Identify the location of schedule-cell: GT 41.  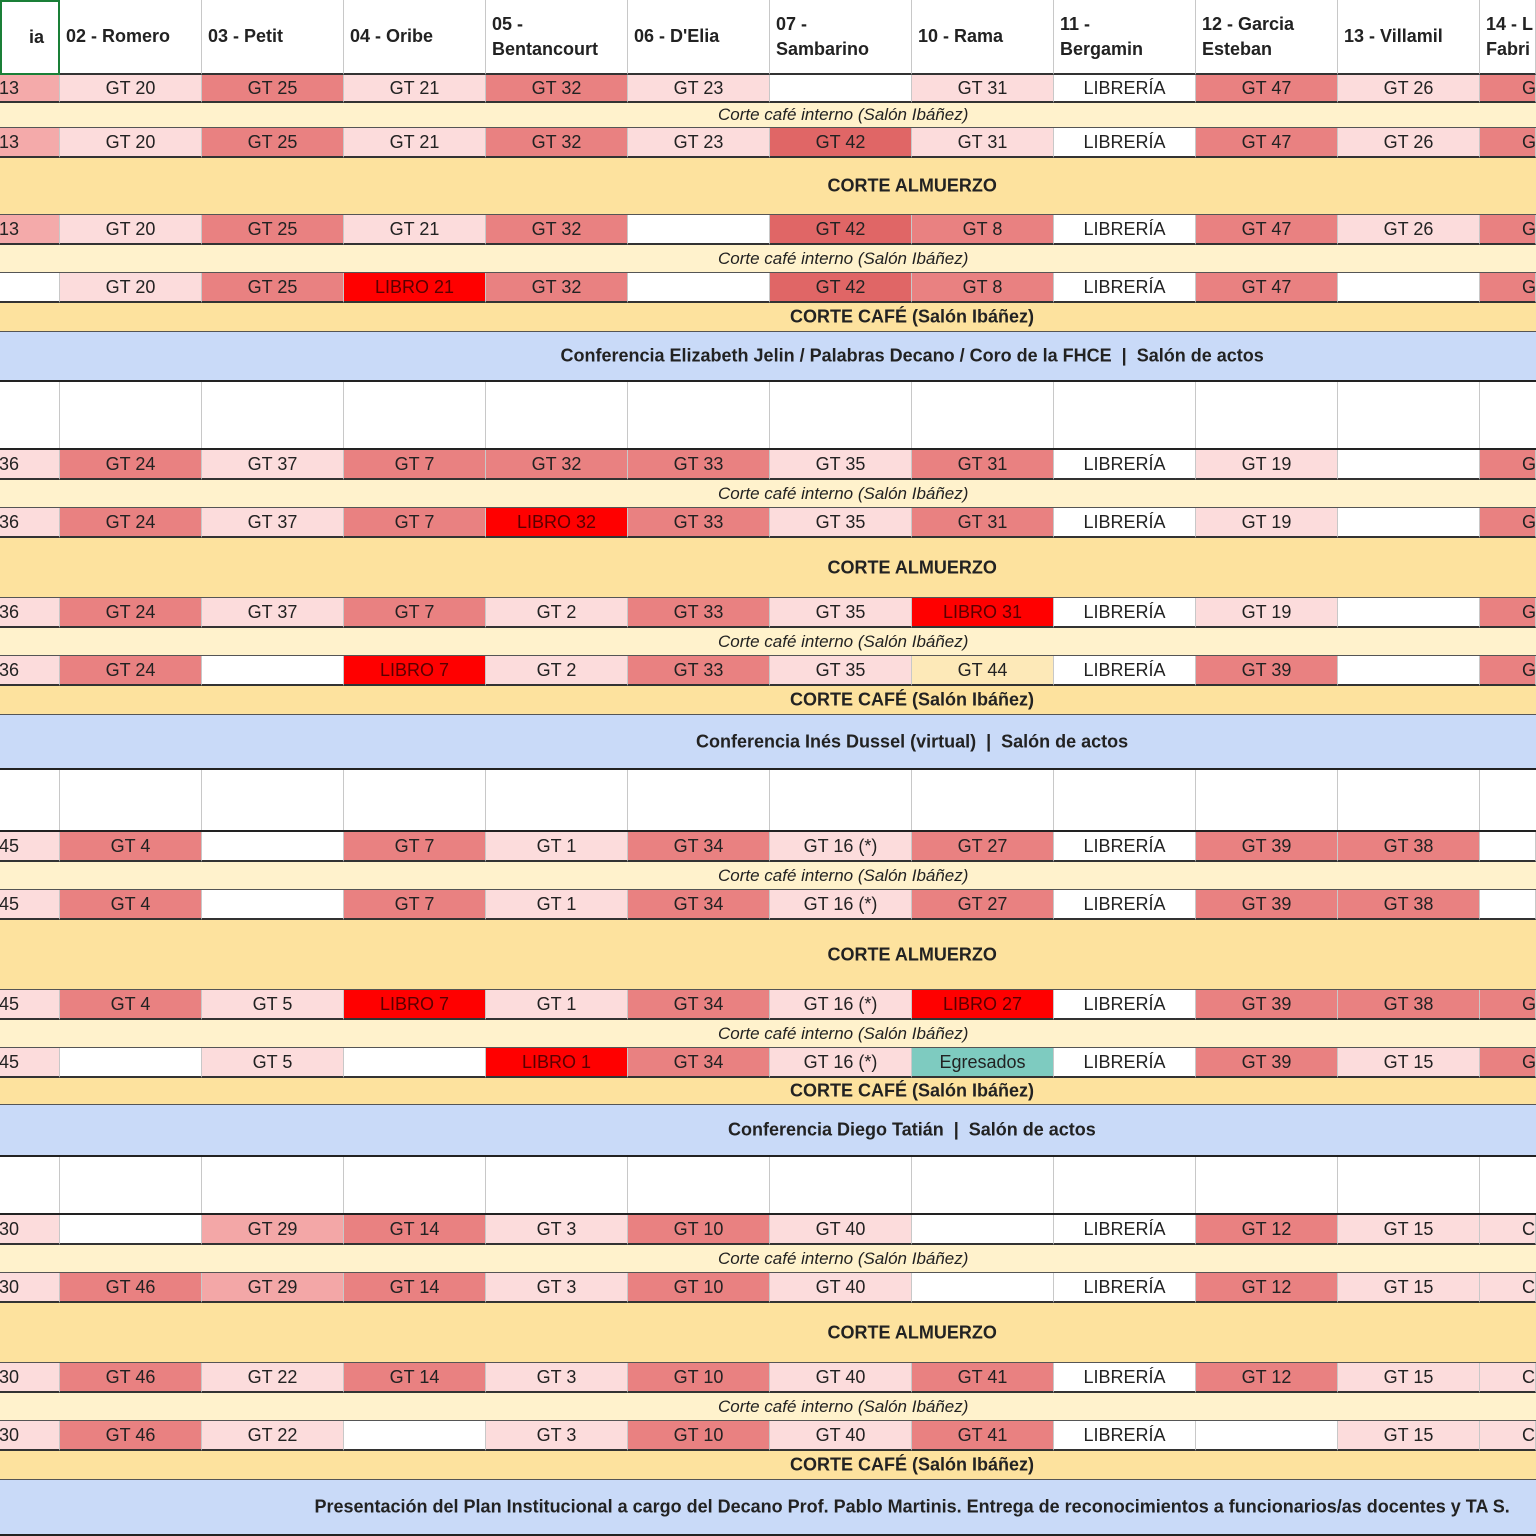
(983, 1436).